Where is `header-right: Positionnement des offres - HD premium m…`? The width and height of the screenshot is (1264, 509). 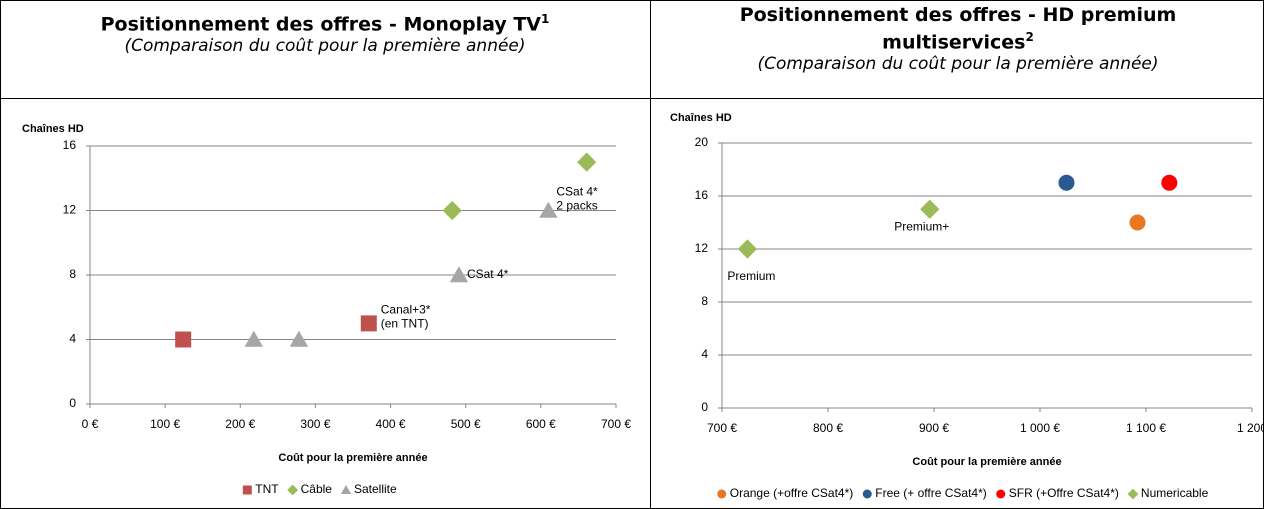 header-right: Positionnement des offres - HD premium m… is located at coordinates (958, 50).